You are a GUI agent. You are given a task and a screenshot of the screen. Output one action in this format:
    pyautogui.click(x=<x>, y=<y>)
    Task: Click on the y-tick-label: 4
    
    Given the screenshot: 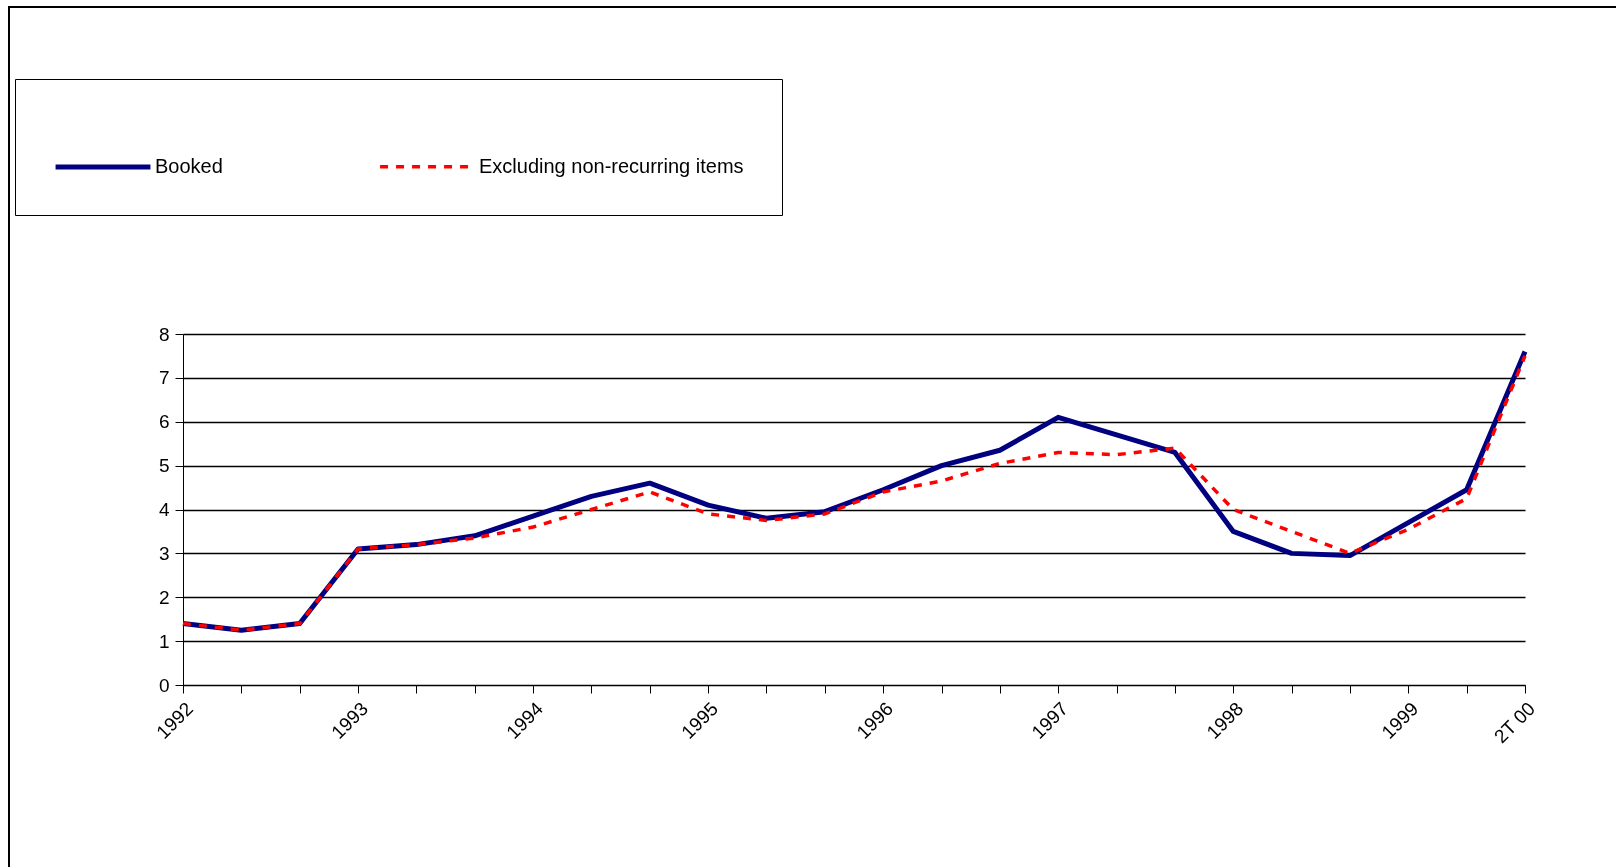 What is the action you would take?
    pyautogui.click(x=164, y=509)
    